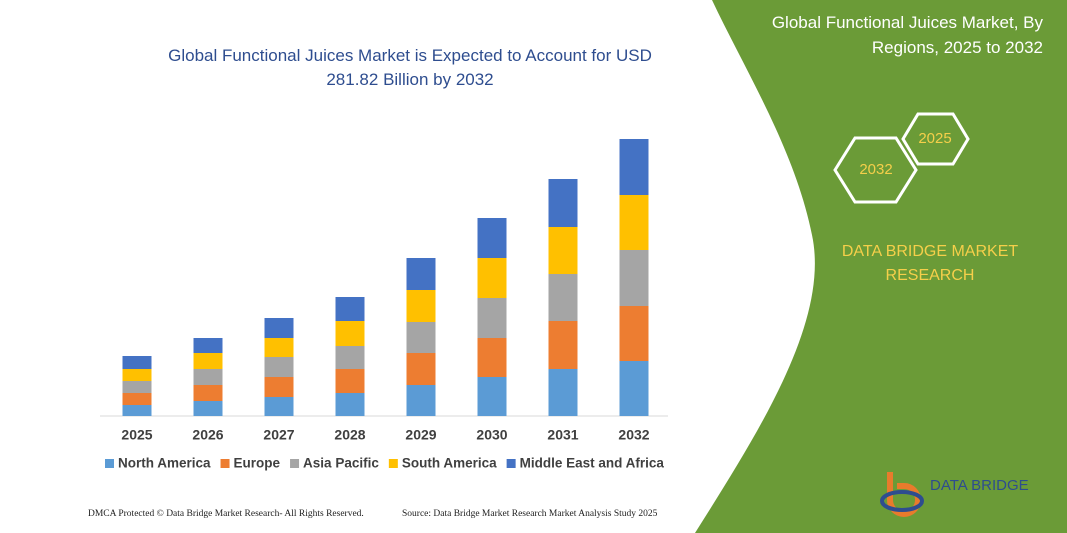  What do you see at coordinates (136, 435) in the screenshot?
I see `x-tick-label: 2025` at bounding box center [136, 435].